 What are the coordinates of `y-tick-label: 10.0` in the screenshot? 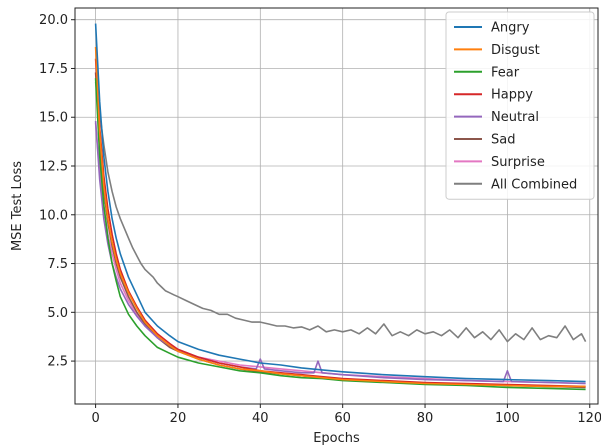 It's located at (53, 215).